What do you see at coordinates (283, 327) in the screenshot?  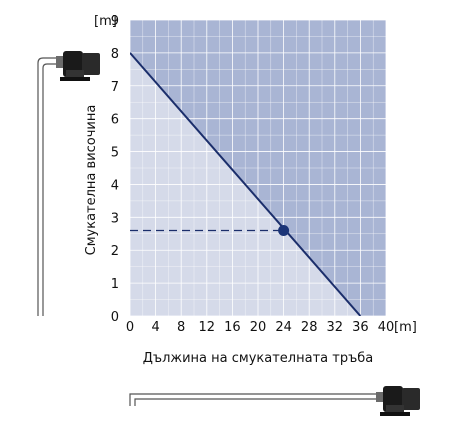 I see `x-tick-label: 24` at bounding box center [283, 327].